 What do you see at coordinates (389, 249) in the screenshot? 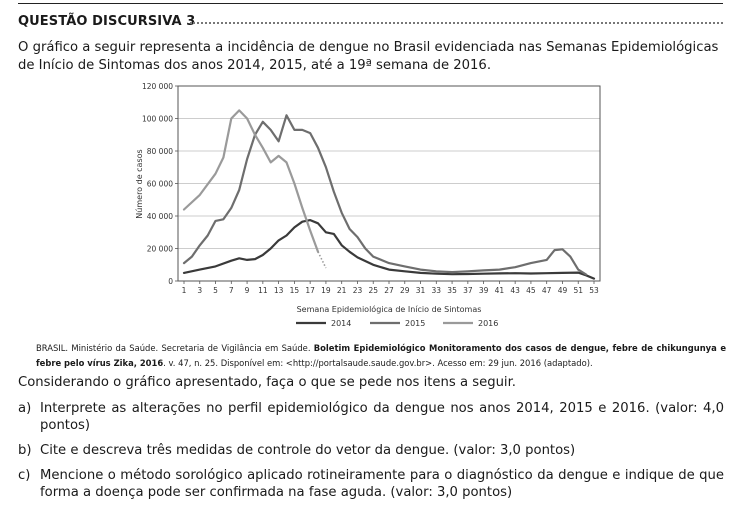
I see `series-line-2014` at bounding box center [389, 249].